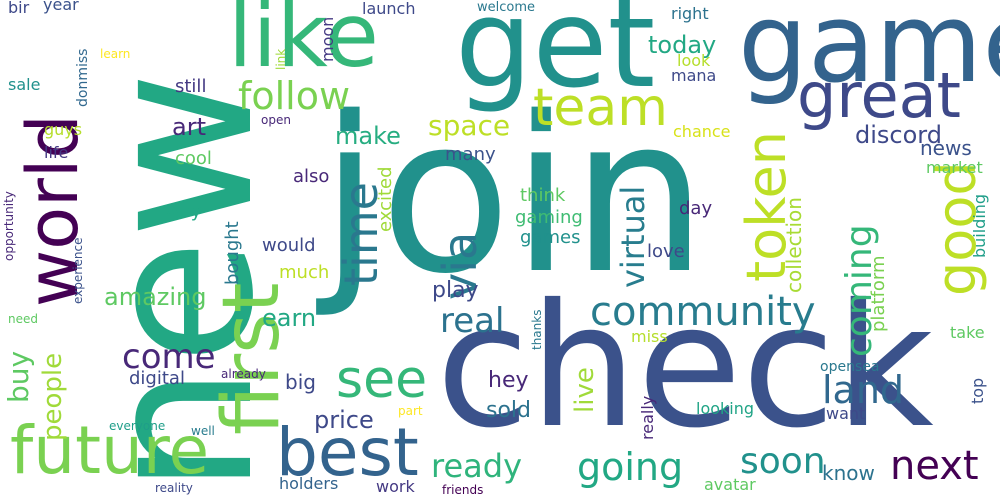 The image size is (1000, 500). Describe the element at coordinates (83, 77) in the screenshot. I see `word-donmiss: donmiss` at that location.